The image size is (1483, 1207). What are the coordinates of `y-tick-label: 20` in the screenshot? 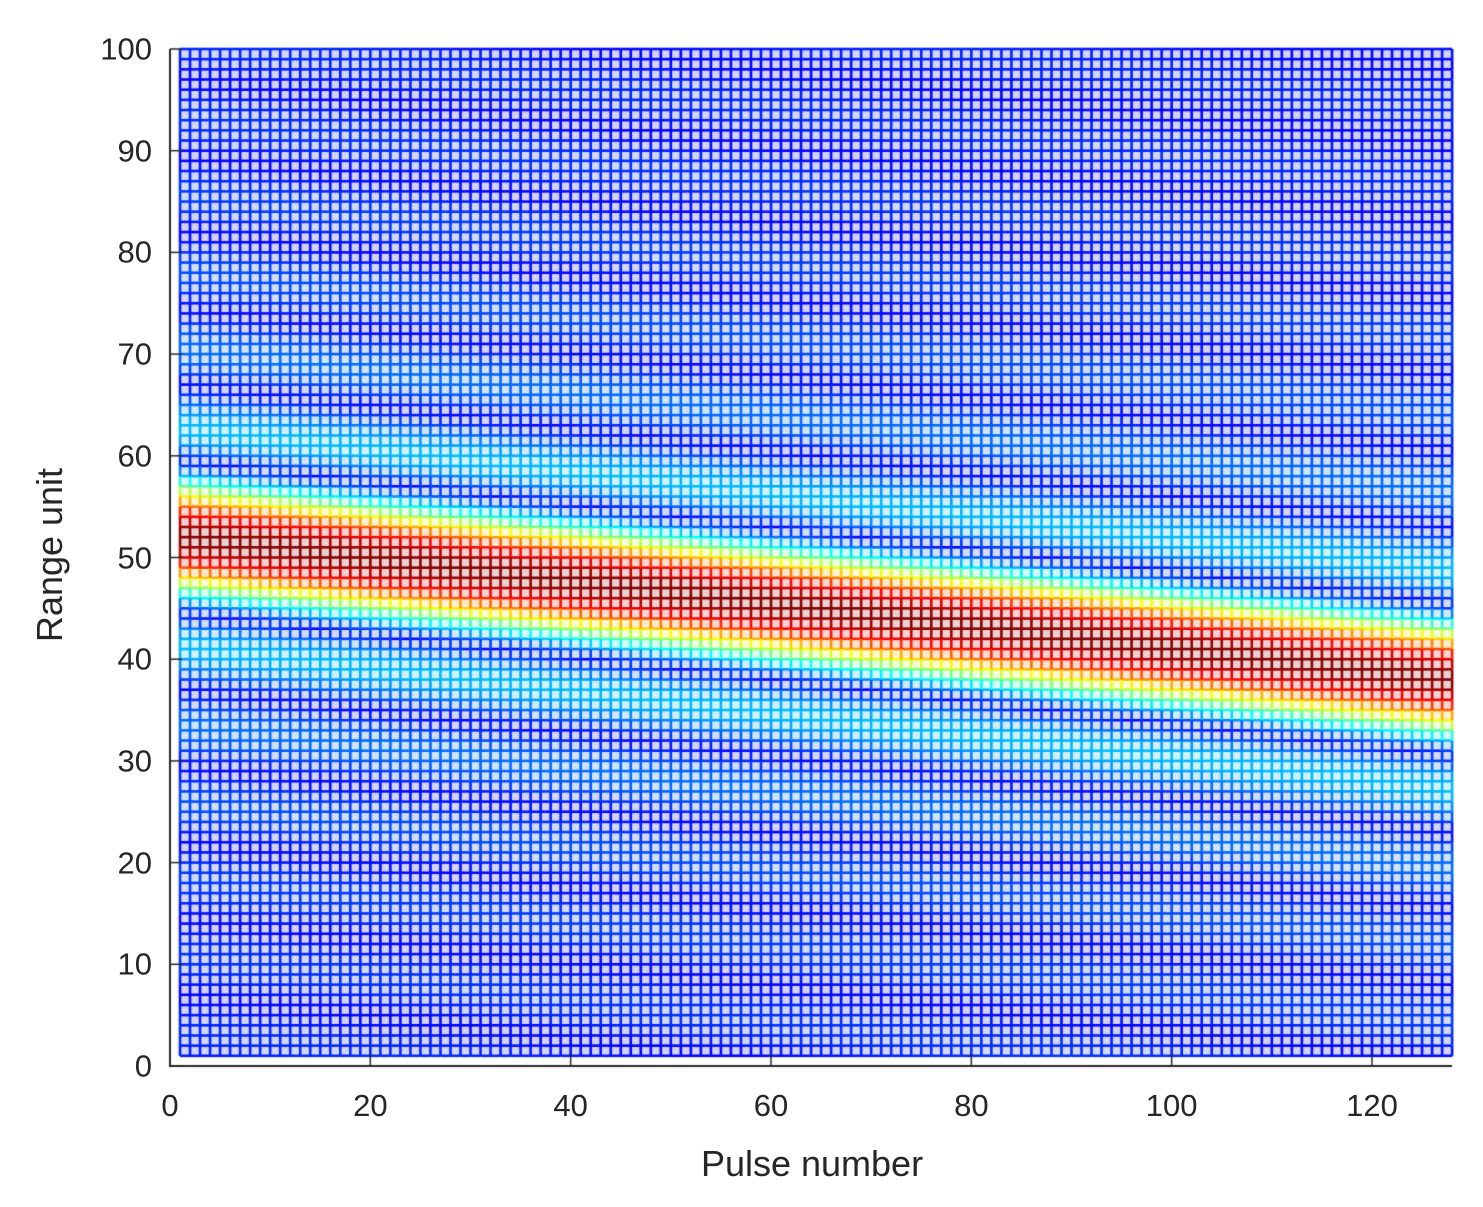 It's located at (134, 863).